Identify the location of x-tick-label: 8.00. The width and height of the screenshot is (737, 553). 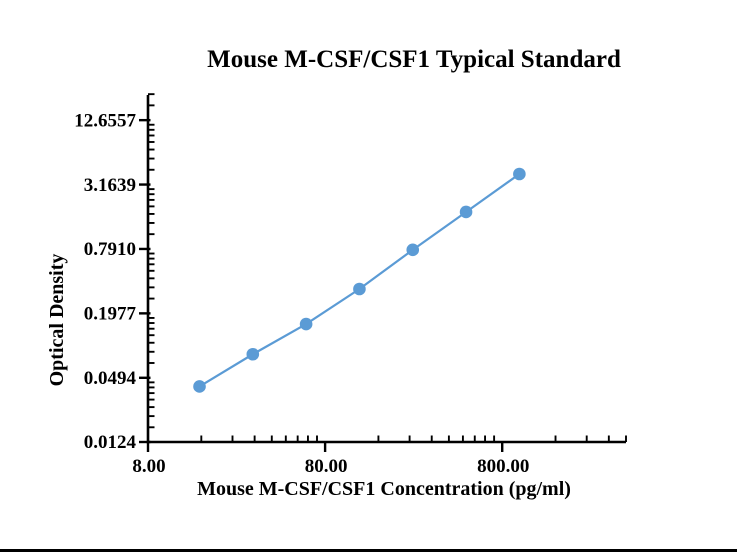
(148, 466).